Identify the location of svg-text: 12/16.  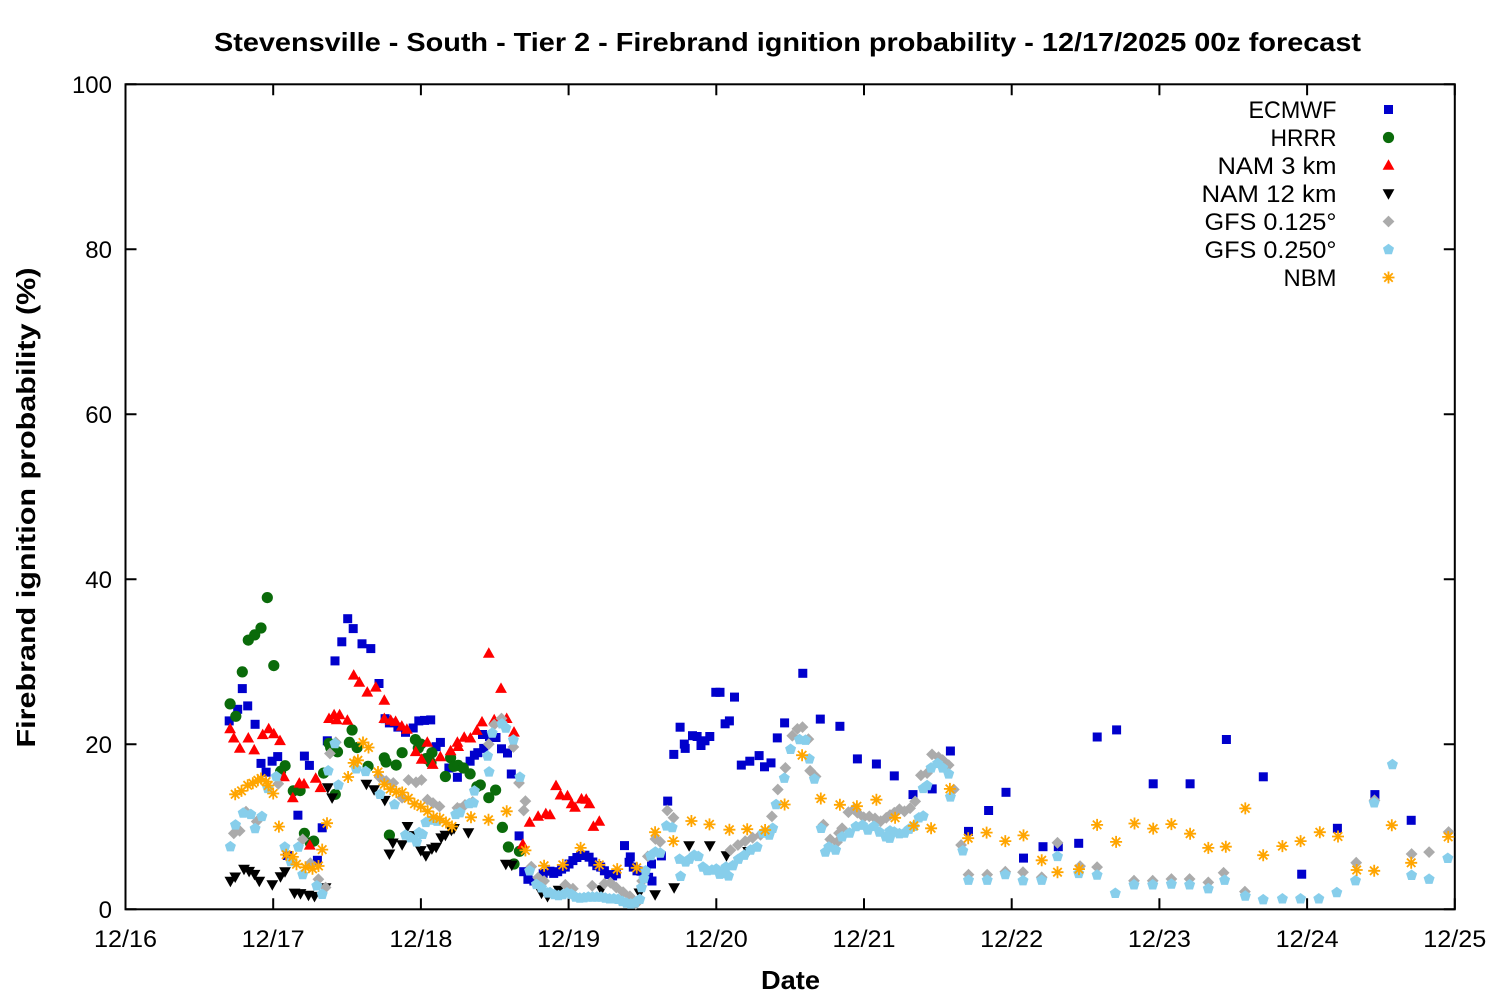
(125, 939).